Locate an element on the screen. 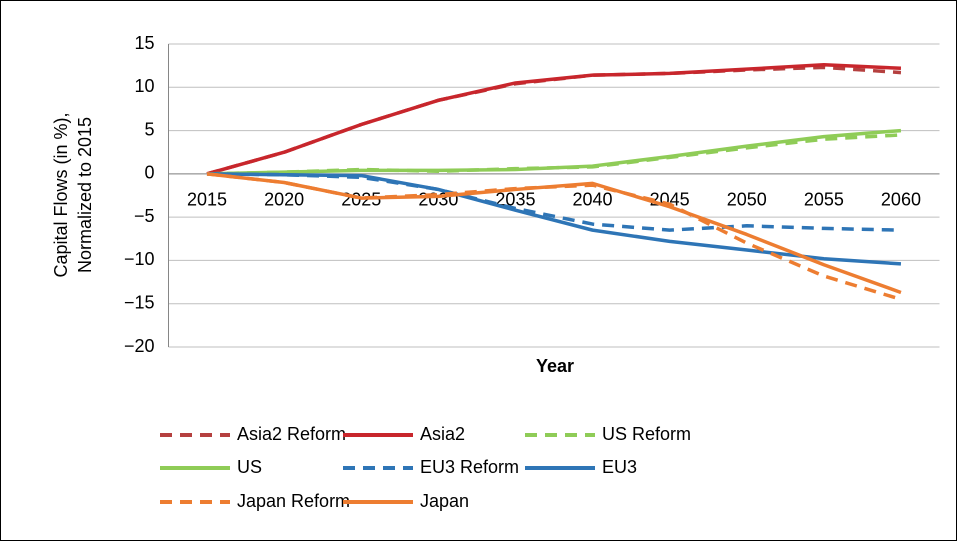 Image resolution: width=958 pixels, height=542 pixels. y-tick-label: −10 is located at coordinates (139, 259).